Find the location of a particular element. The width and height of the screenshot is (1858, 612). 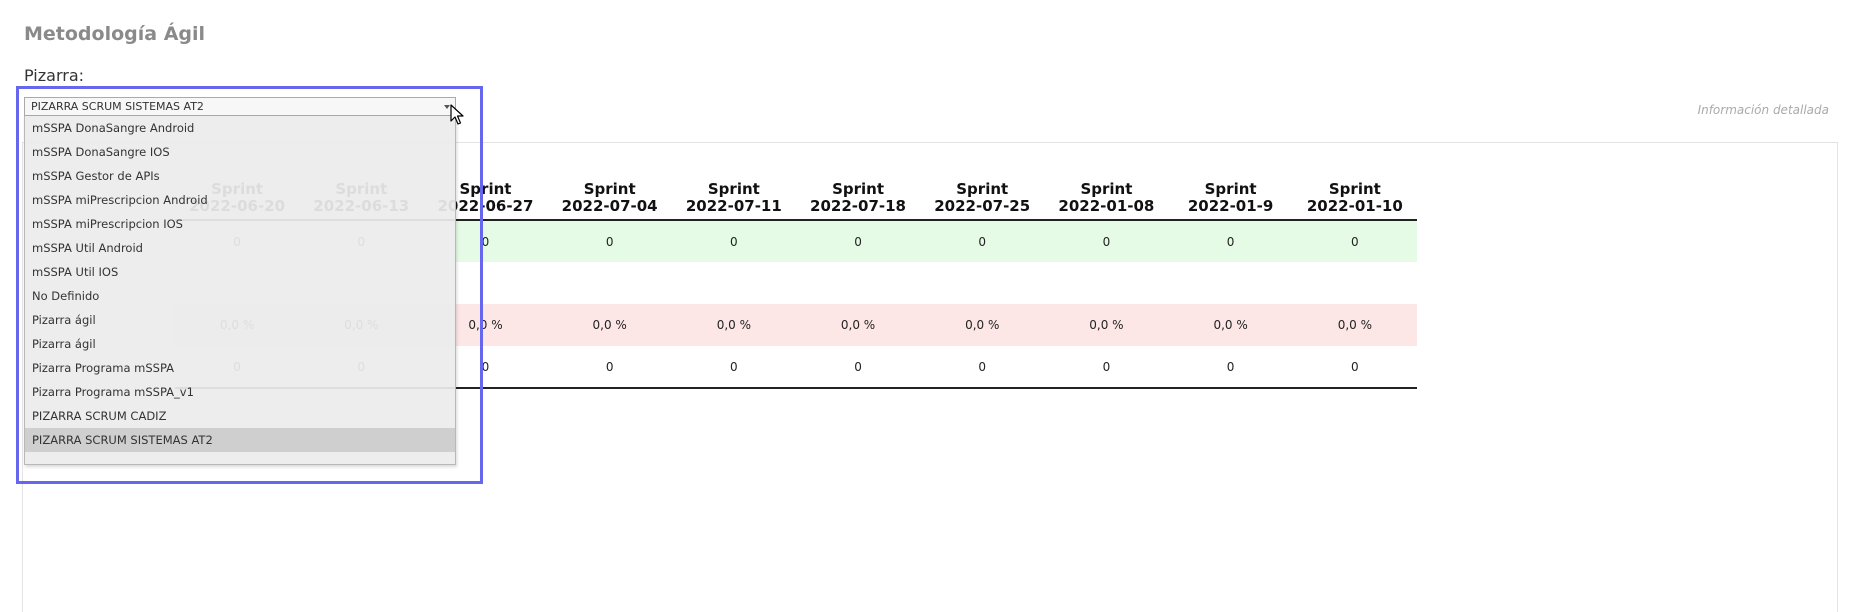

dropdown-option: Pizarra Programa mSSPA_v1 is located at coordinates (113, 392).